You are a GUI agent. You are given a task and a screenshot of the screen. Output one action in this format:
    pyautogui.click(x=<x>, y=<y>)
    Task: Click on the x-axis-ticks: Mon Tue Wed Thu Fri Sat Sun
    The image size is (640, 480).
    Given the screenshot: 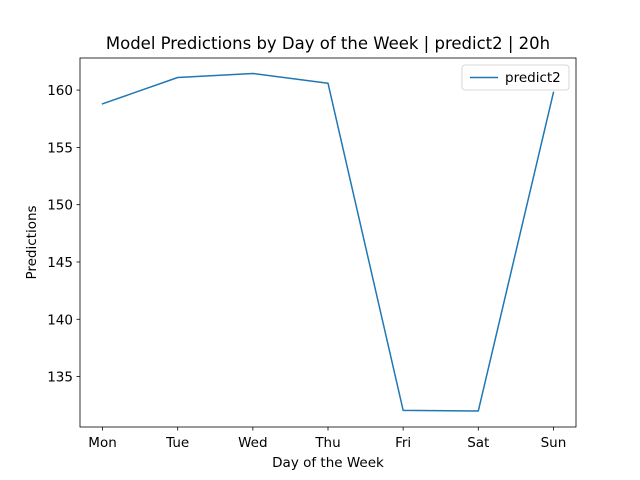 What is the action you would take?
    pyautogui.click(x=327, y=439)
    